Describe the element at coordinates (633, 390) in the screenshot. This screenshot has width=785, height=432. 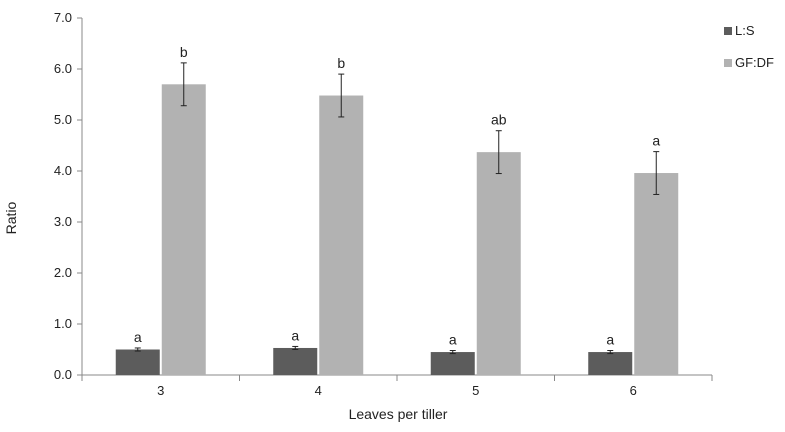
I see `x-tick-label: 6` at that location.